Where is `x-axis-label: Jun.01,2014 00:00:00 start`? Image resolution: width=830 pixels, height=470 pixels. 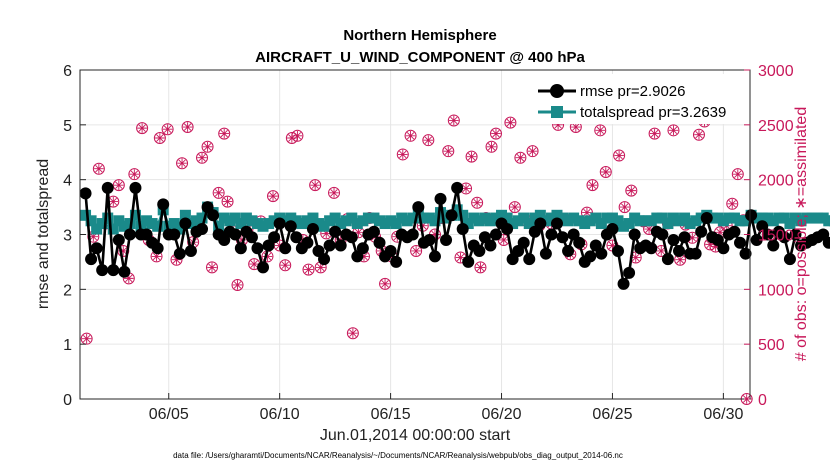 x-axis-label: Jun.01,2014 00:00:00 start is located at coordinates (415, 435).